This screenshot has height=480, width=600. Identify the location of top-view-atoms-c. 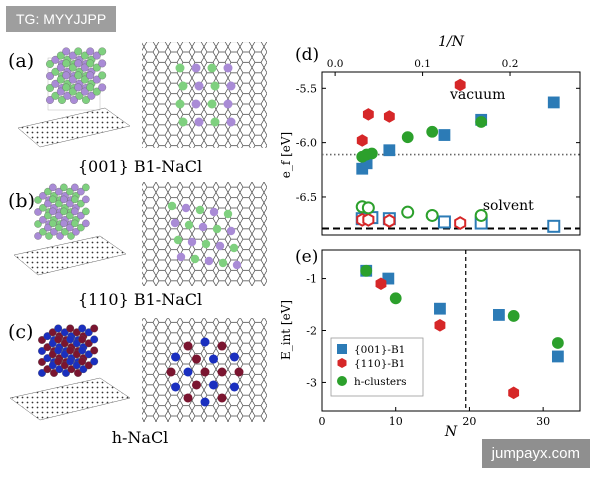
(205, 372).